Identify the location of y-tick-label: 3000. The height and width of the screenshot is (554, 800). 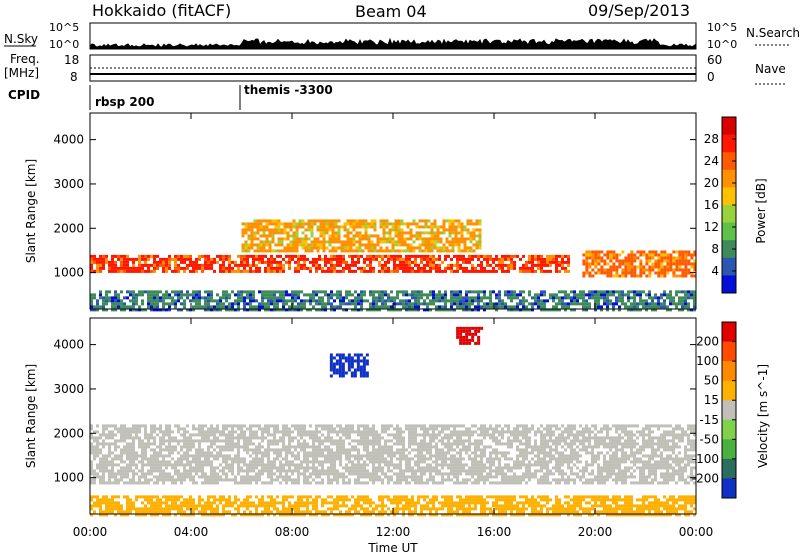
(68, 184).